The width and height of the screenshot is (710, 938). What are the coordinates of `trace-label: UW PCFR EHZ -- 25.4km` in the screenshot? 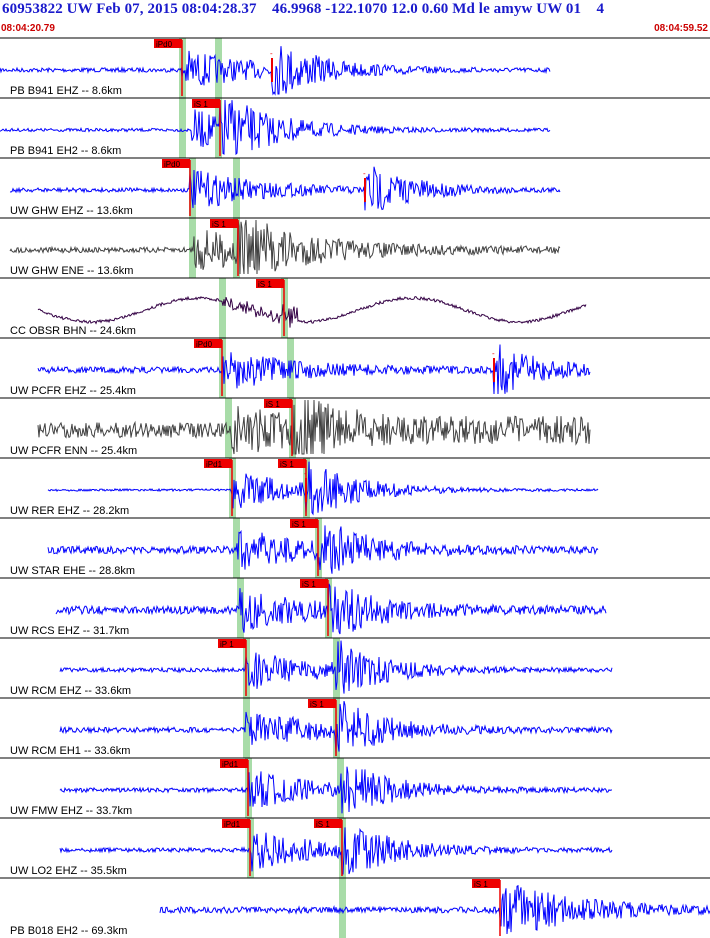 It's located at (73, 391).